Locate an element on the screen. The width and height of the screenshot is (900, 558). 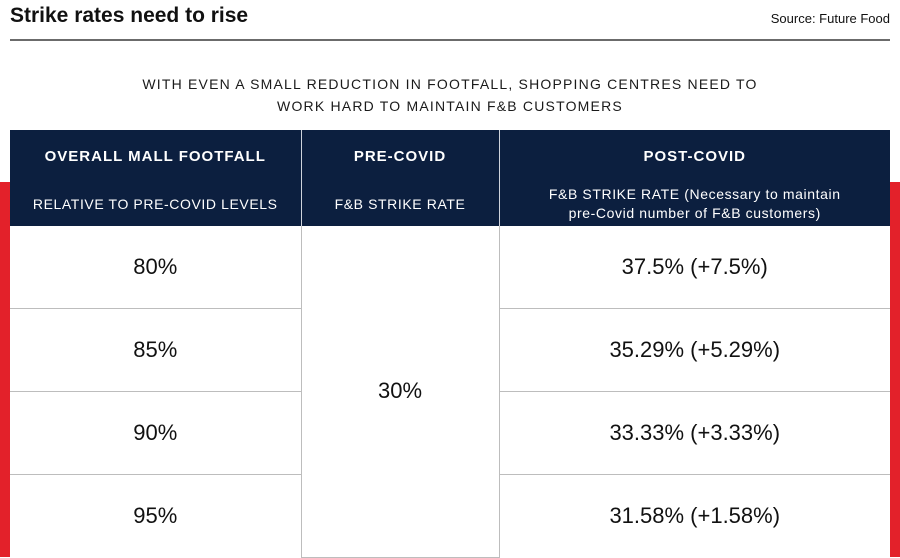
post-covid-rate-cell: 33.33% (+3.33%) is located at coordinates (694, 433).